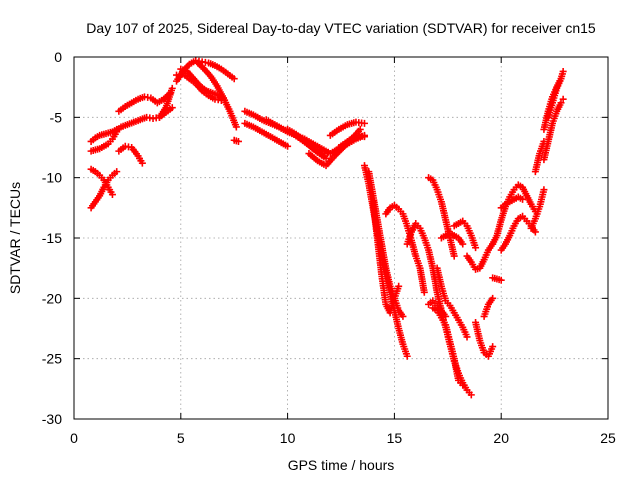 The height and width of the screenshot is (480, 640). What do you see at coordinates (288, 438) in the screenshot?
I see `x-tick-label-2: 10` at bounding box center [288, 438].